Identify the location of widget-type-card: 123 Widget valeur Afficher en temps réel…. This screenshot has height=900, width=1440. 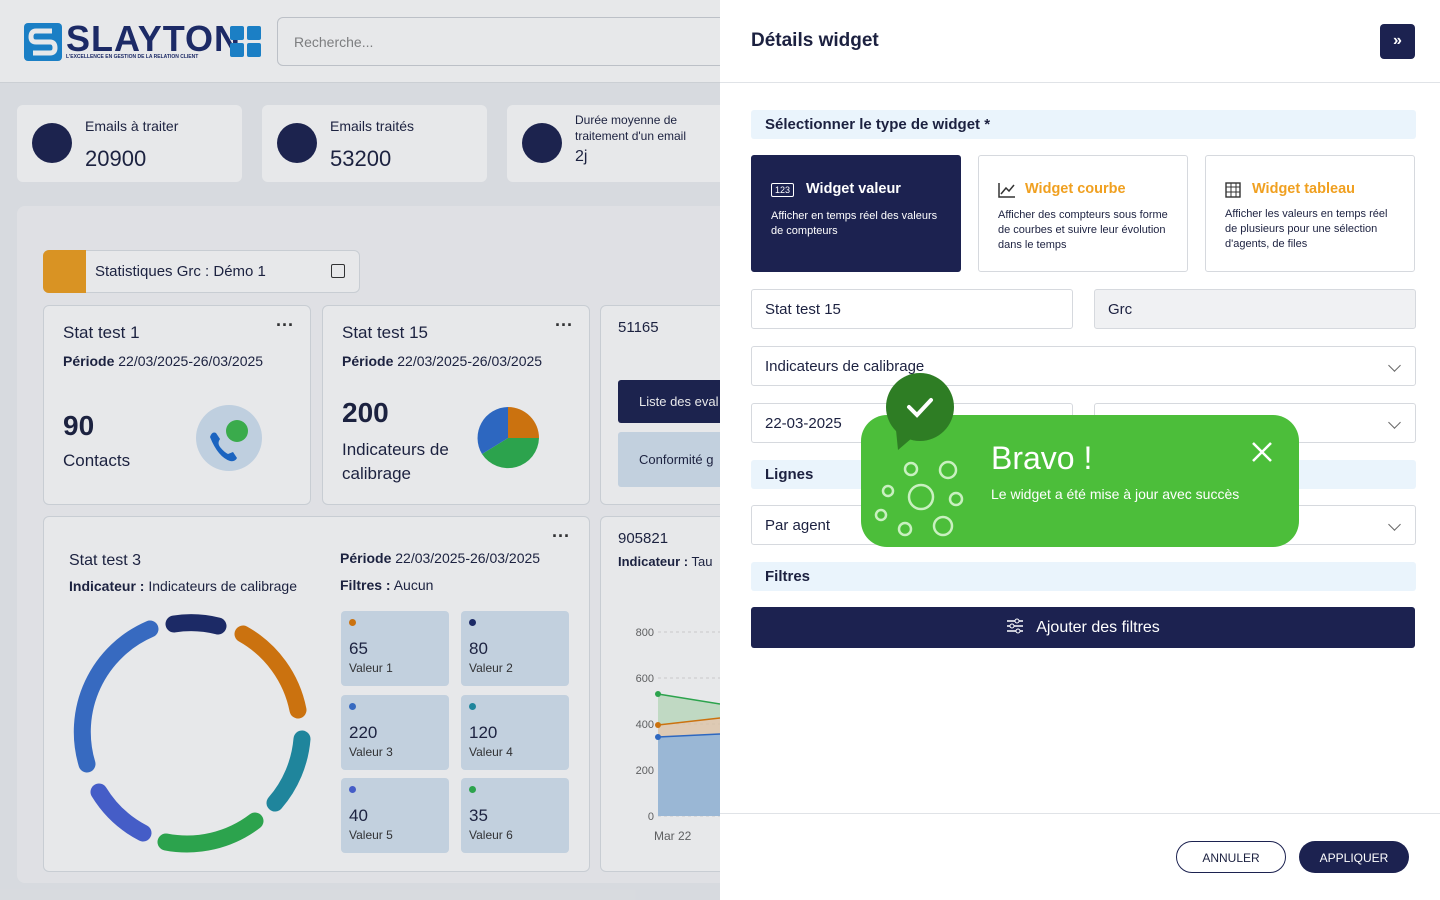
(856, 213).